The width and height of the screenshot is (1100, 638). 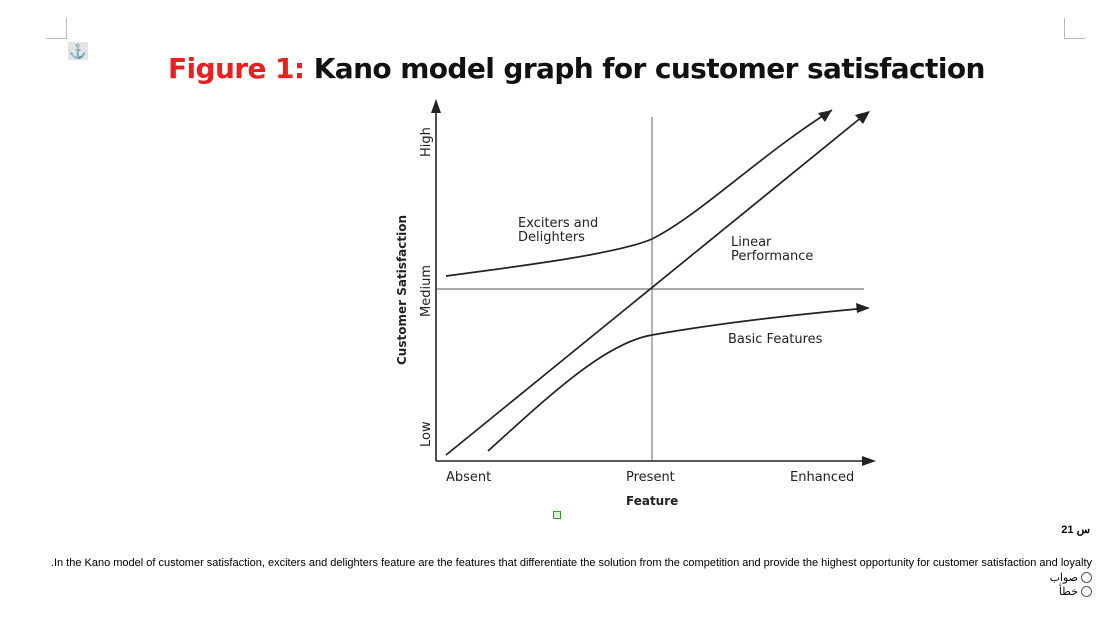 I want to click on option-false: خطأ, so click(x=1075, y=591).